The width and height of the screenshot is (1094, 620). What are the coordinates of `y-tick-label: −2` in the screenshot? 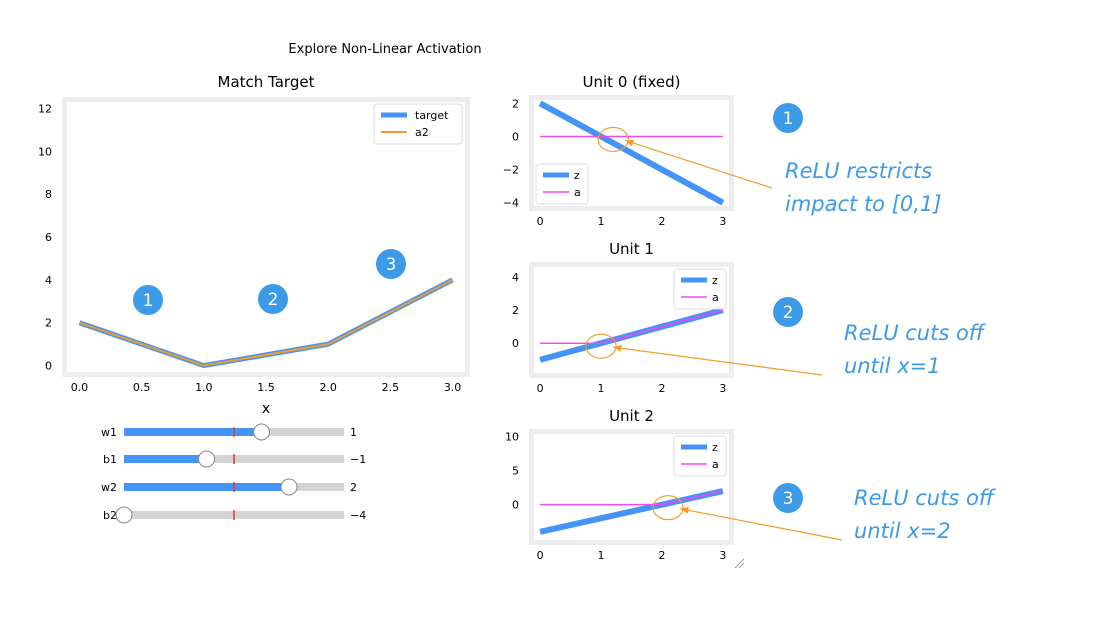 It's located at (511, 170).